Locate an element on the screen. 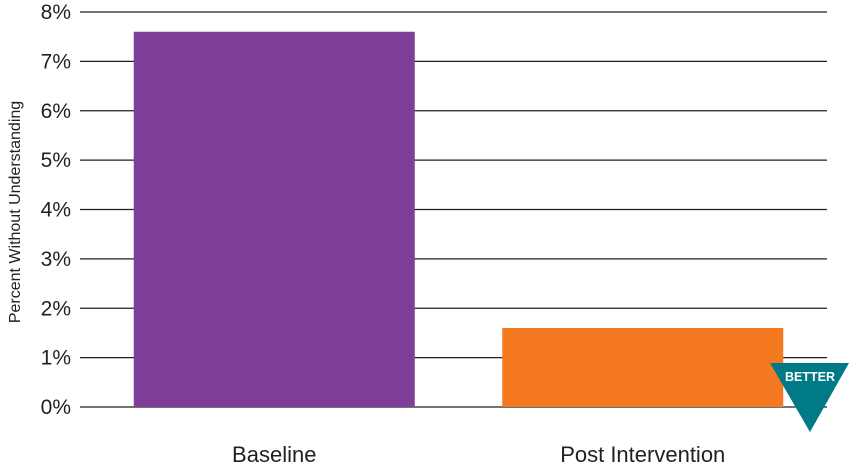 Image resolution: width=849 pixels, height=466 pixels. category-labels: Baseline Post Intervention is located at coordinates (478, 454).